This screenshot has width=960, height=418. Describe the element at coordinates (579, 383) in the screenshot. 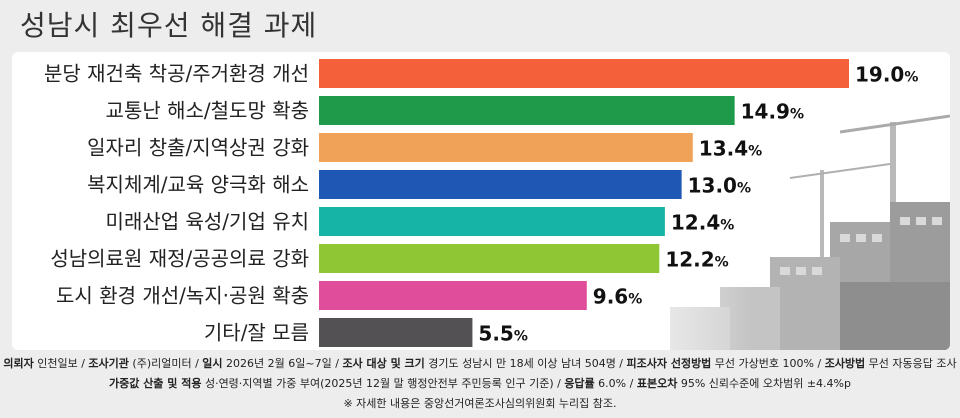

I see `footnote-key: 응답률` at that location.